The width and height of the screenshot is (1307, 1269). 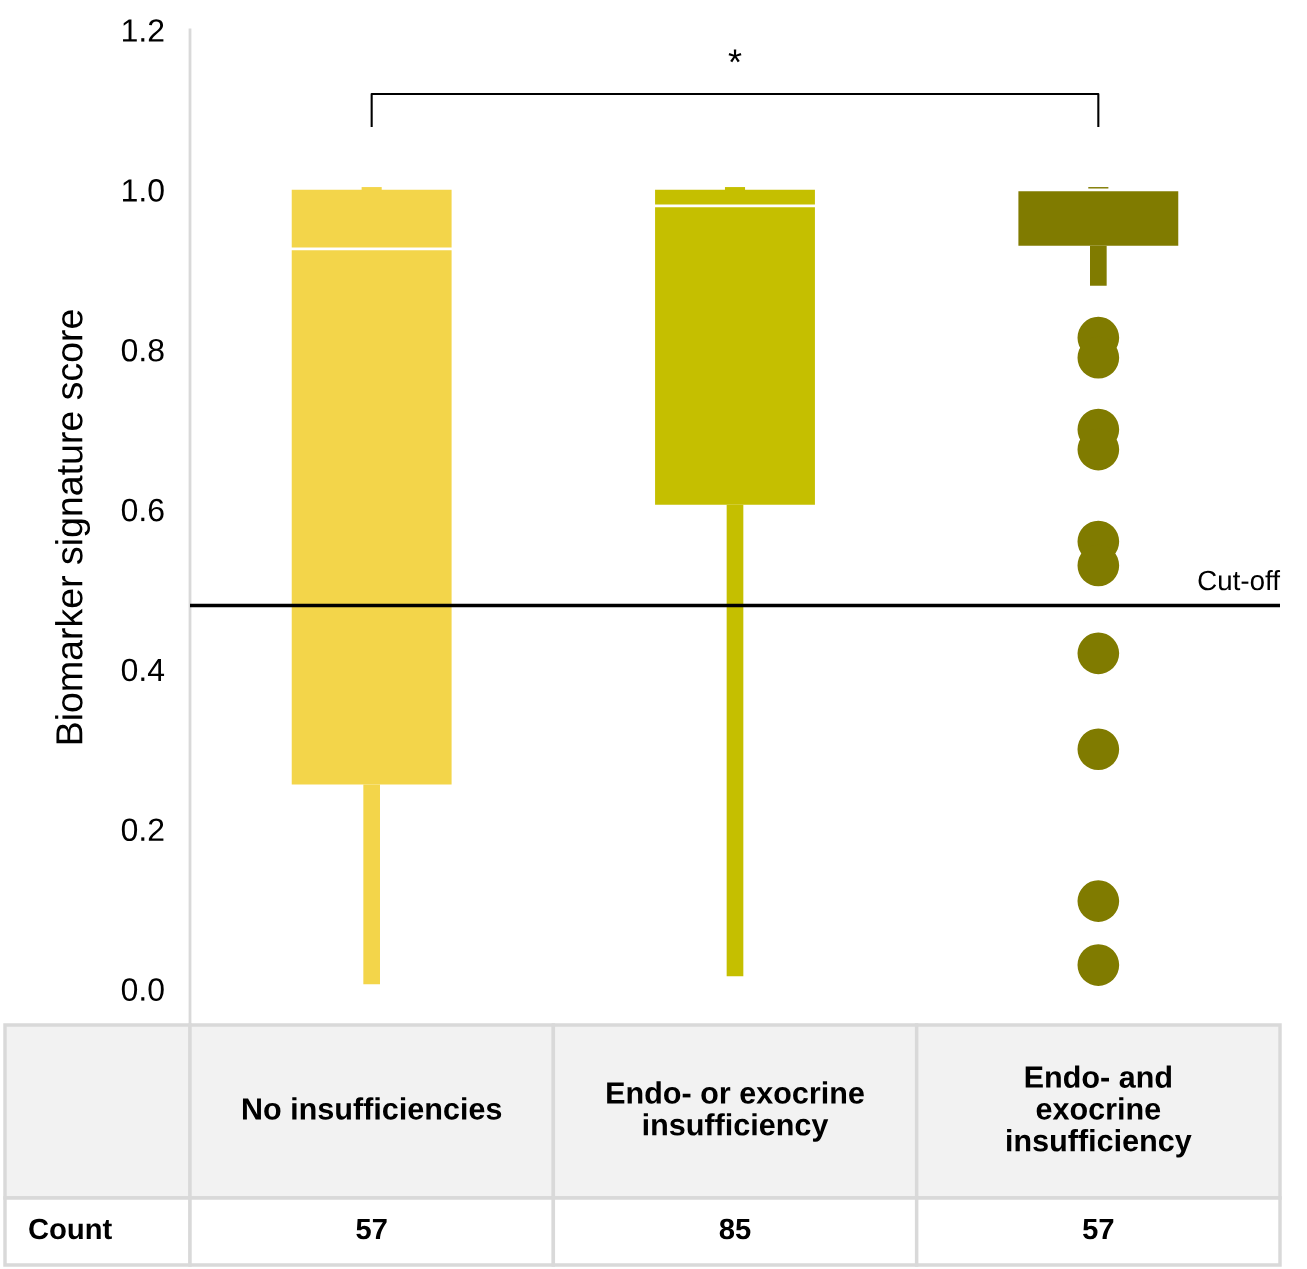 I want to click on x-tick-label: No insufficiencies, so click(x=372, y=1108).